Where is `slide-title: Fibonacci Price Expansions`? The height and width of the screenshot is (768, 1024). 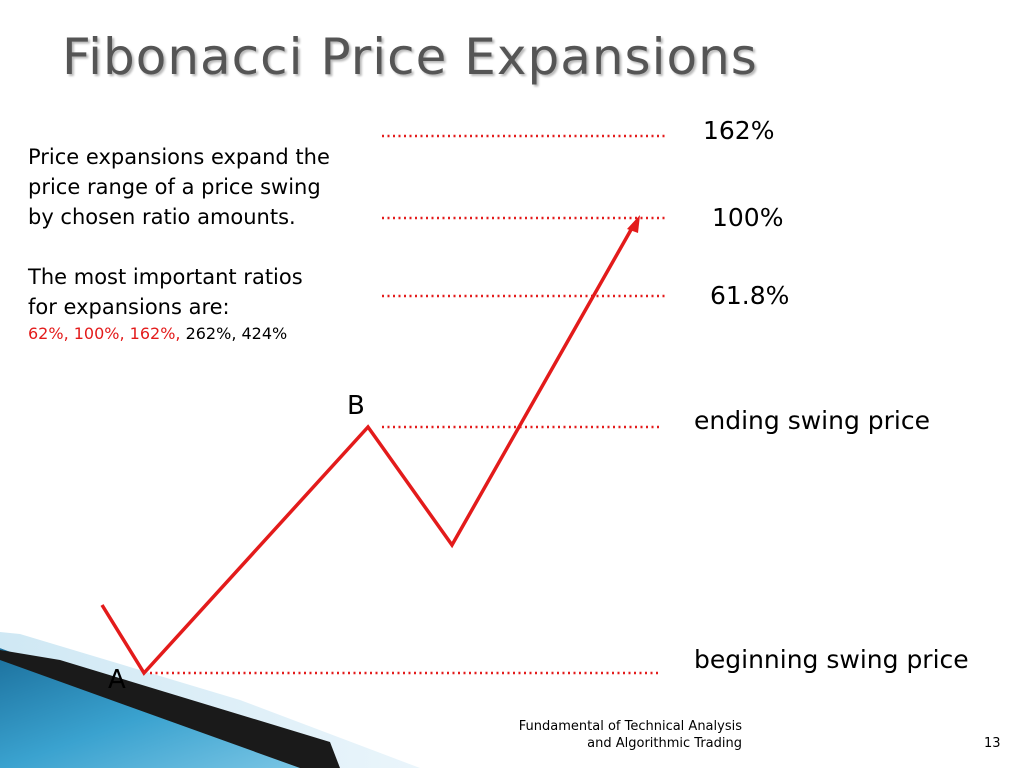 slide-title: Fibonacci Price Expansions is located at coordinates (410, 57).